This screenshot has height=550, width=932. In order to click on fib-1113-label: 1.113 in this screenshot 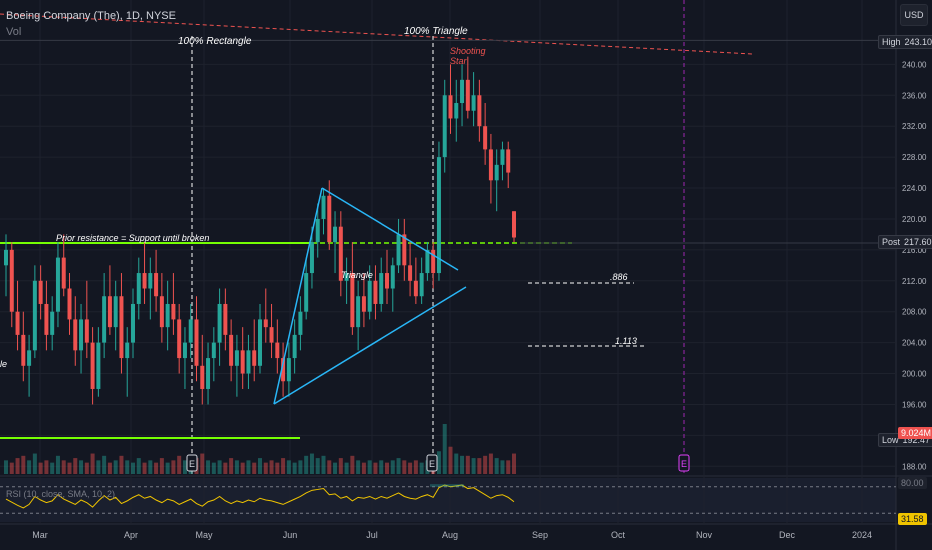, I will do `click(626, 341)`.